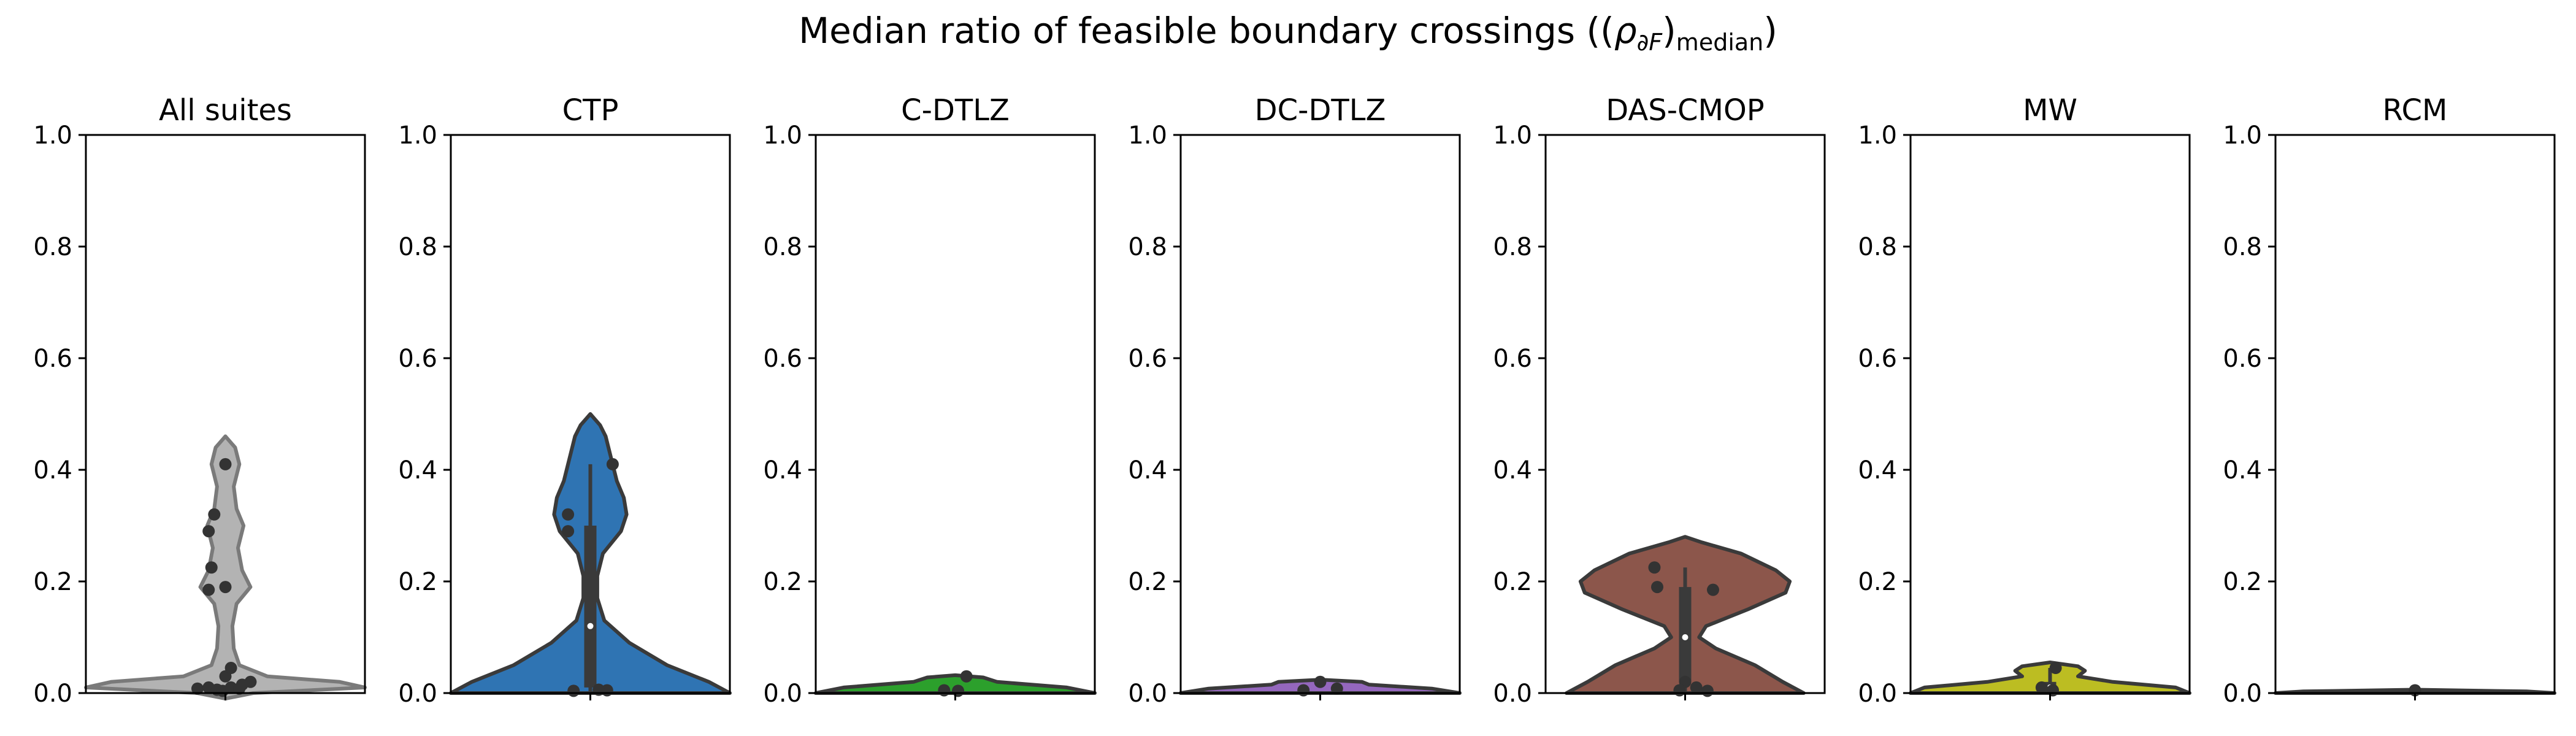 The width and height of the screenshot is (2576, 736). Describe the element at coordinates (955, 110) in the screenshot. I see `panel-title: C-DTLZ` at that location.